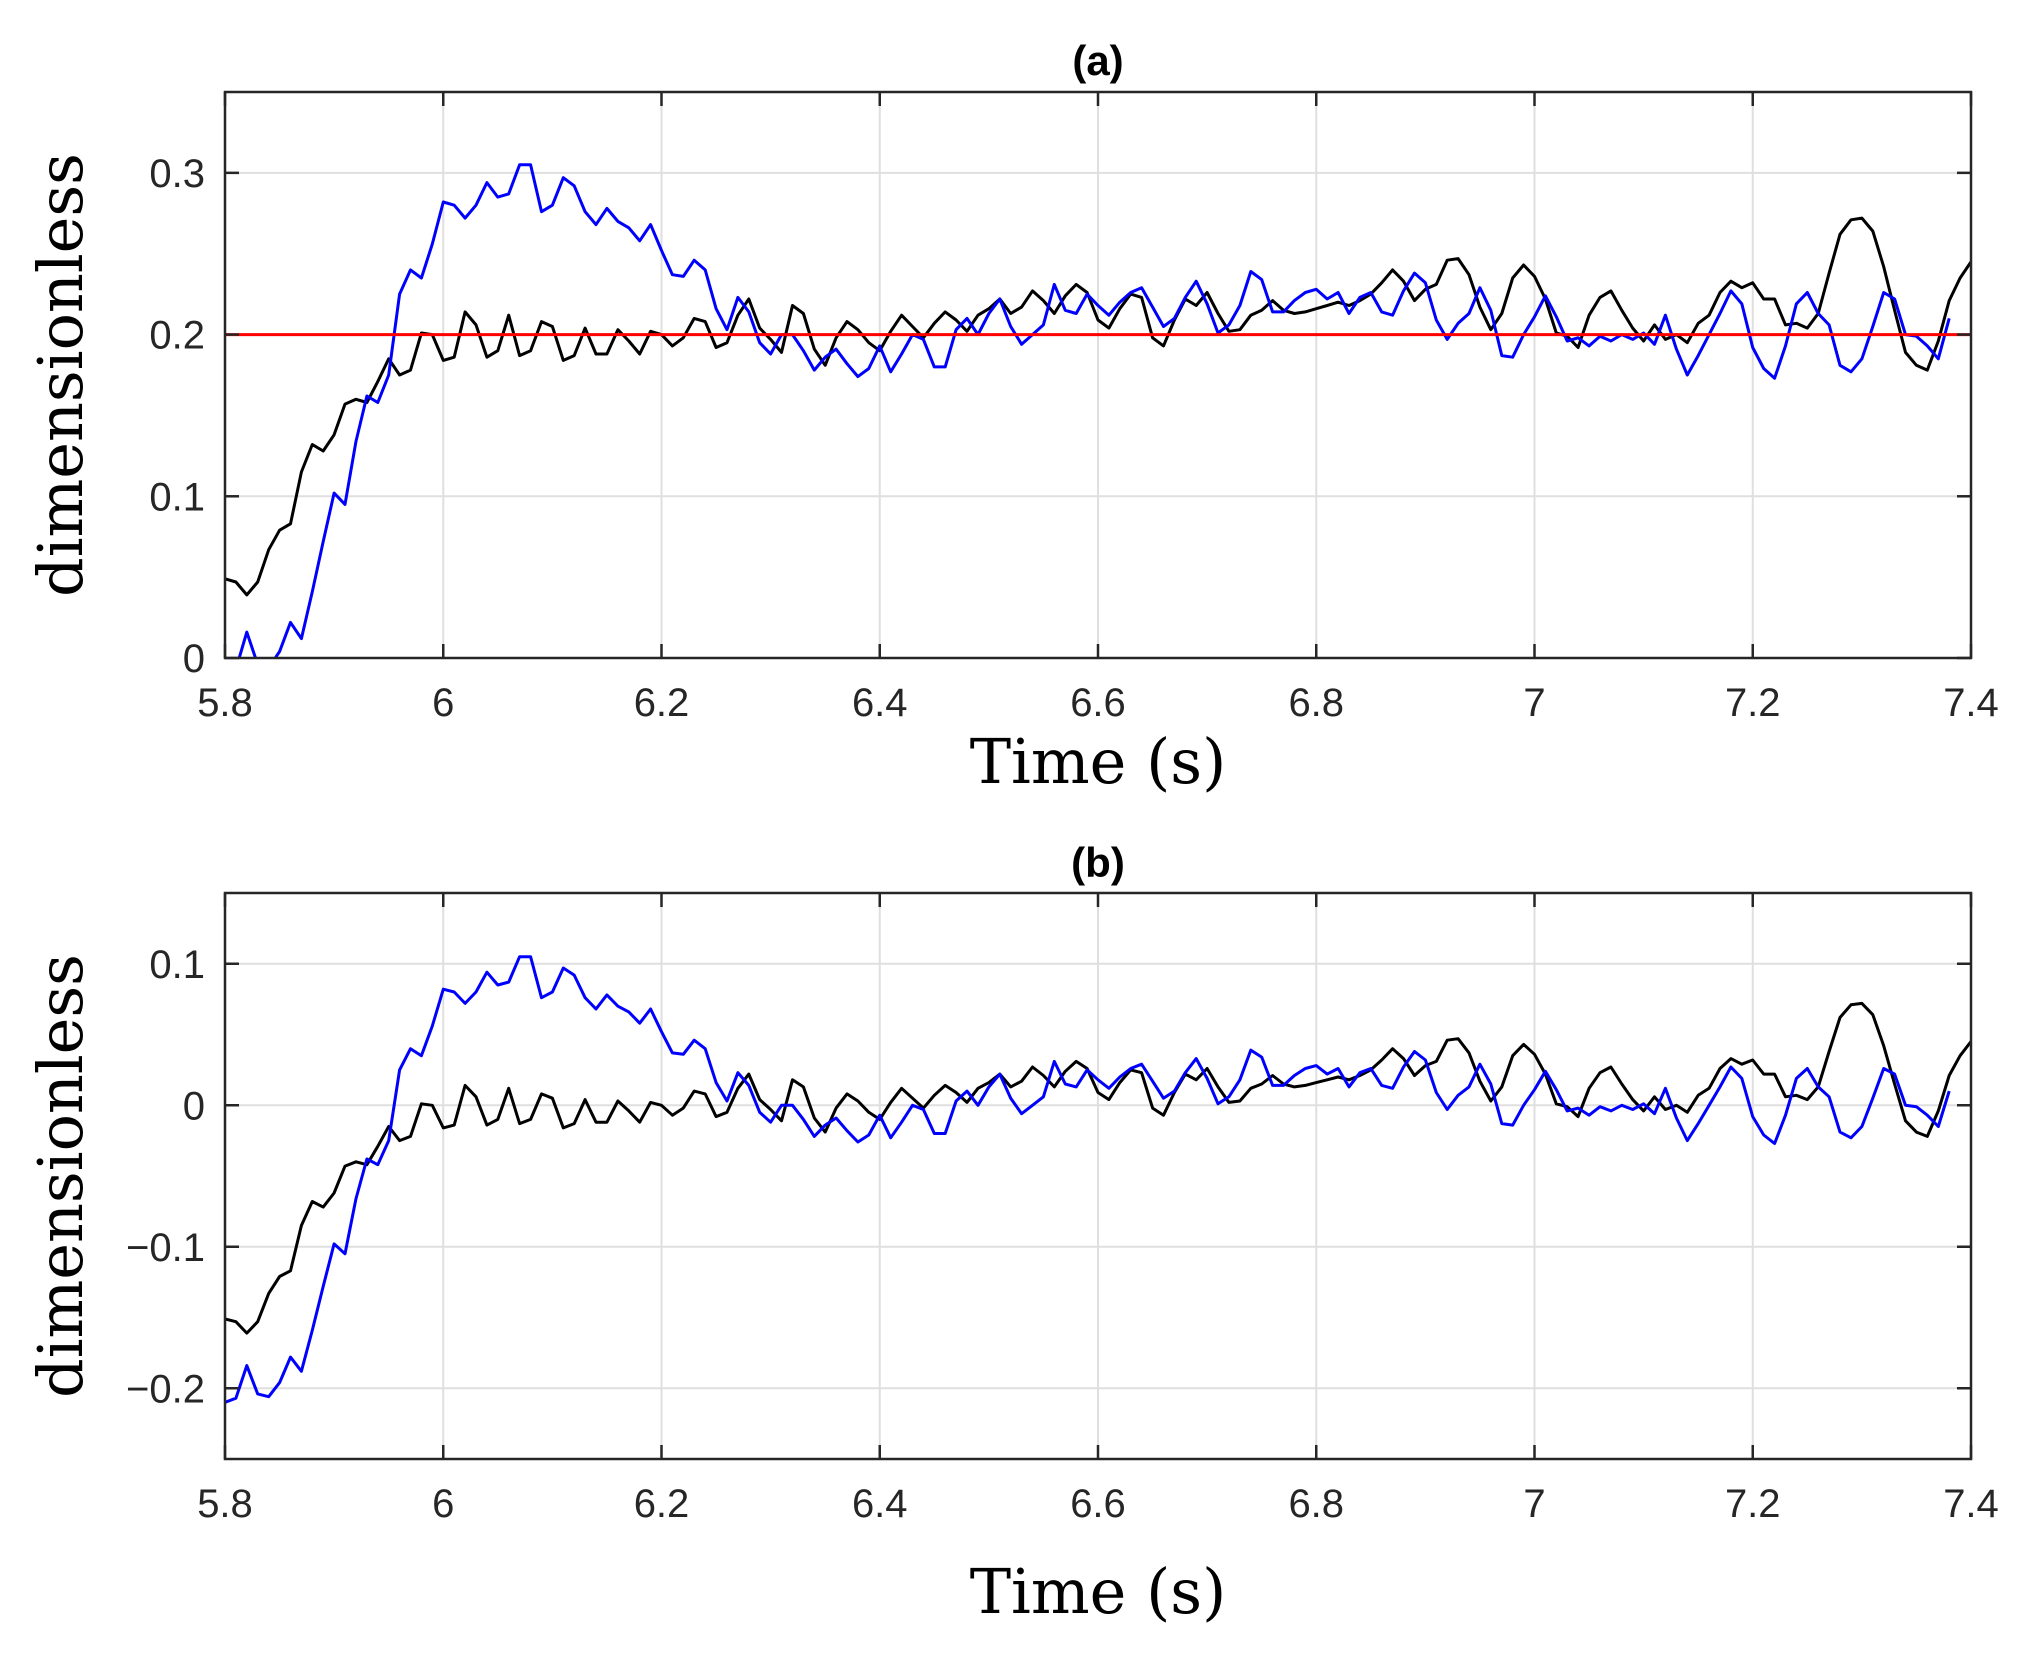  I want to click on panel-b-title: (b), so click(1098, 862).